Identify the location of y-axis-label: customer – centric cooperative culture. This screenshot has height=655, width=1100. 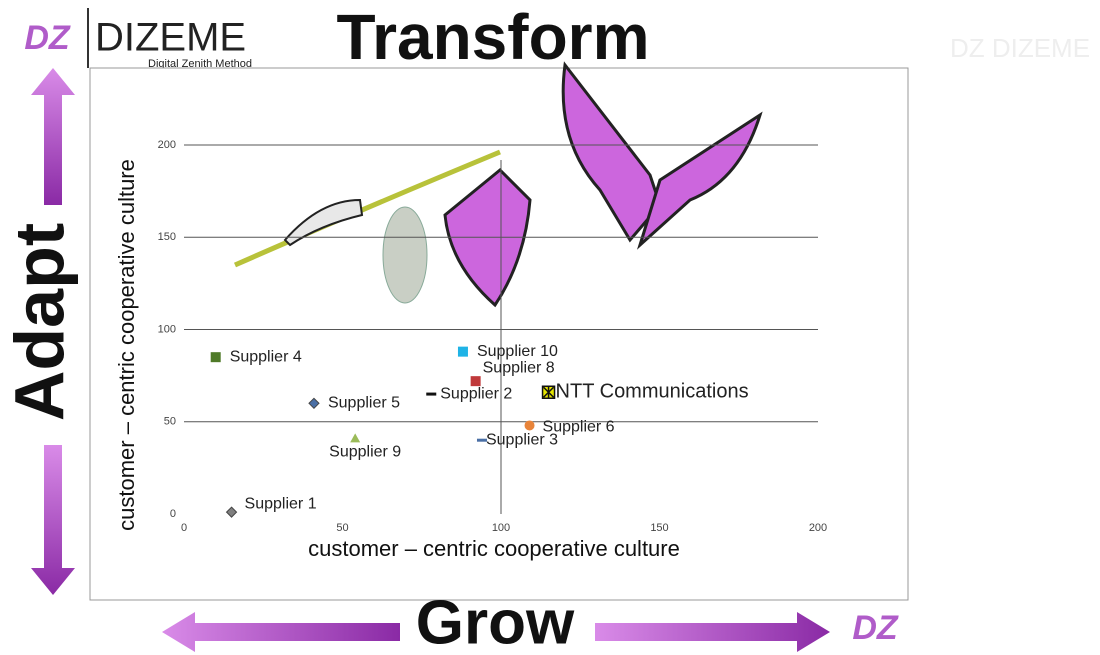
(126, 345).